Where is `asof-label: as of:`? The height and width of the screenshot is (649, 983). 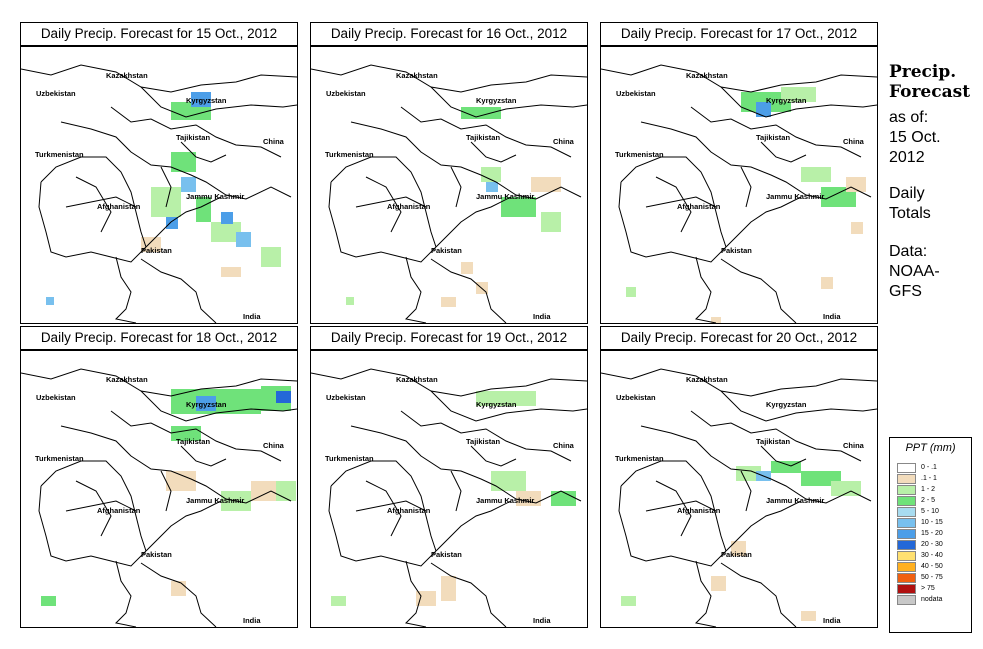 asof-label: as of: is located at coordinates (909, 117).